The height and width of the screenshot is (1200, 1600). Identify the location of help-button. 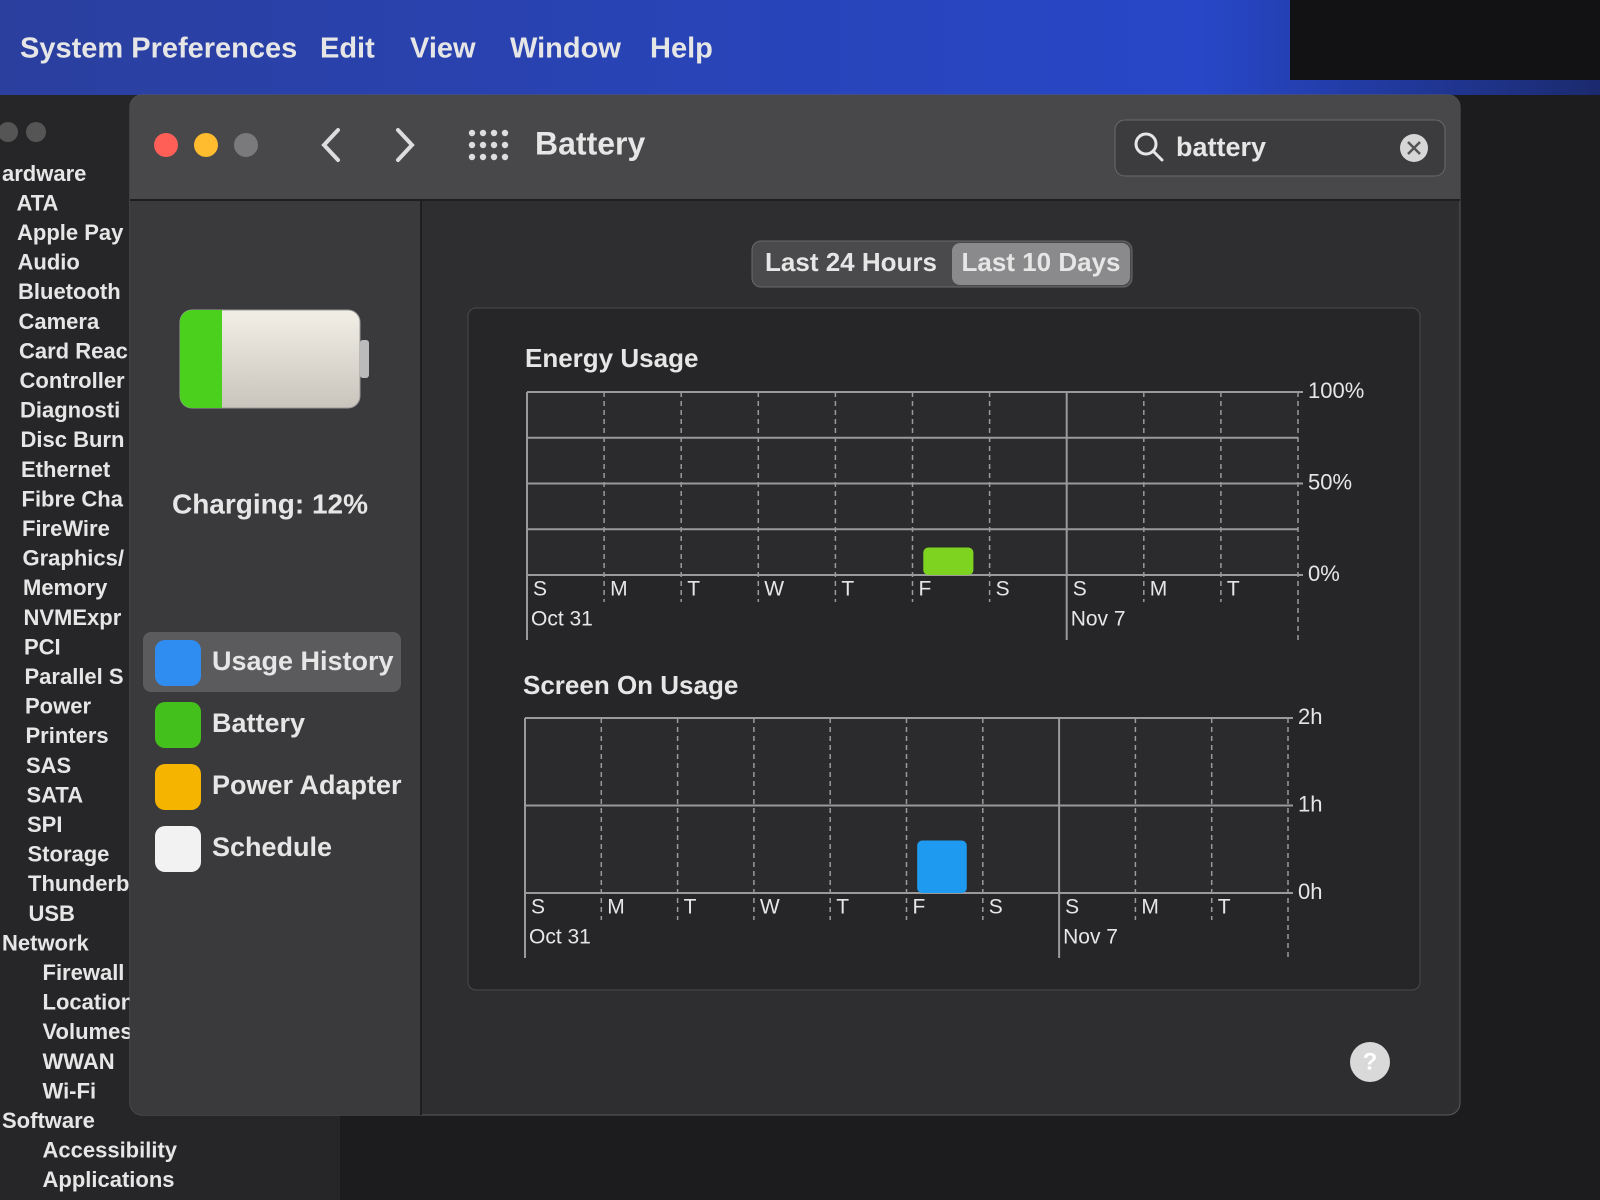
(1370, 1062).